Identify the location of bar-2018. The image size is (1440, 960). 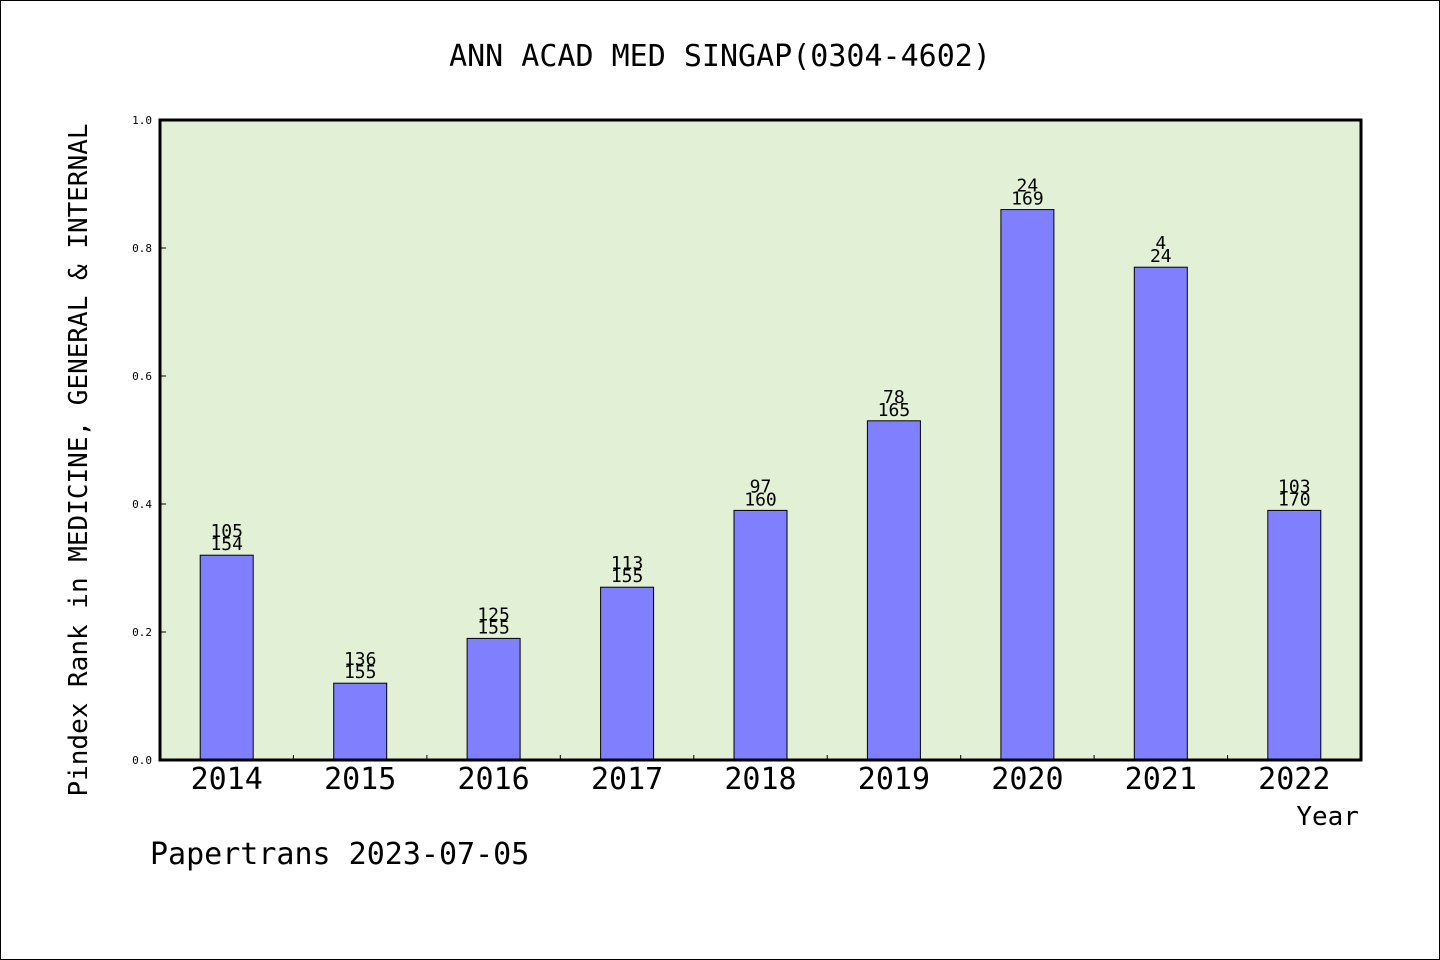
(760, 635).